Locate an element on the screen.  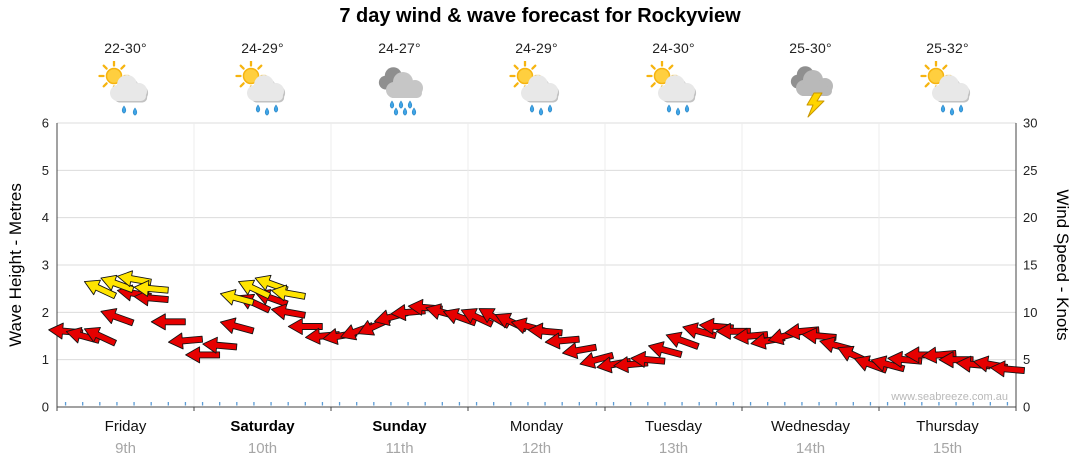
day-label-monday: Monday 12th is located at coordinates (536, 437).